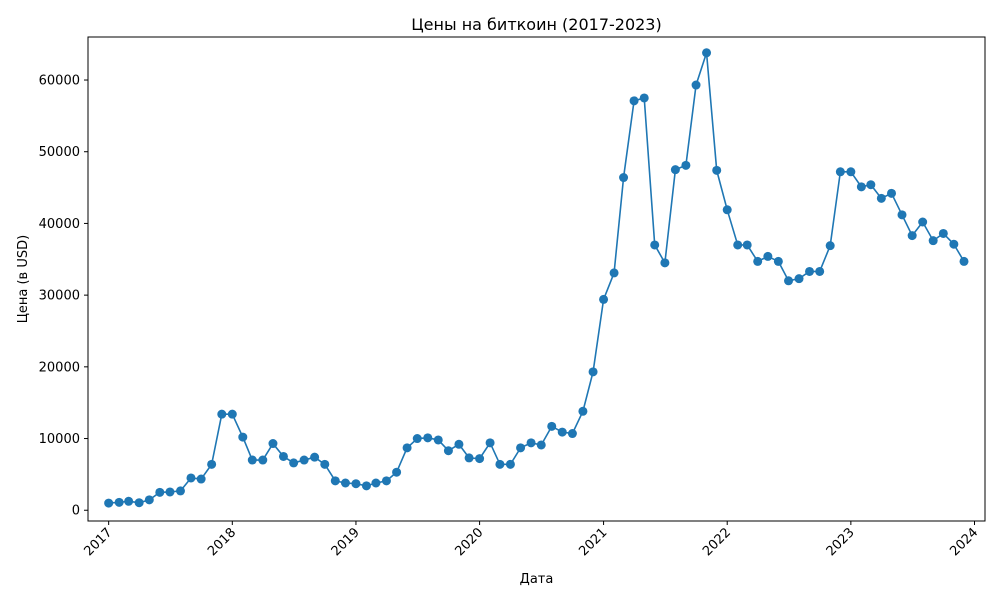  What do you see at coordinates (536, 24) in the screenshot?
I see `chart-title: Цены на биткоин (2017-2023)` at bounding box center [536, 24].